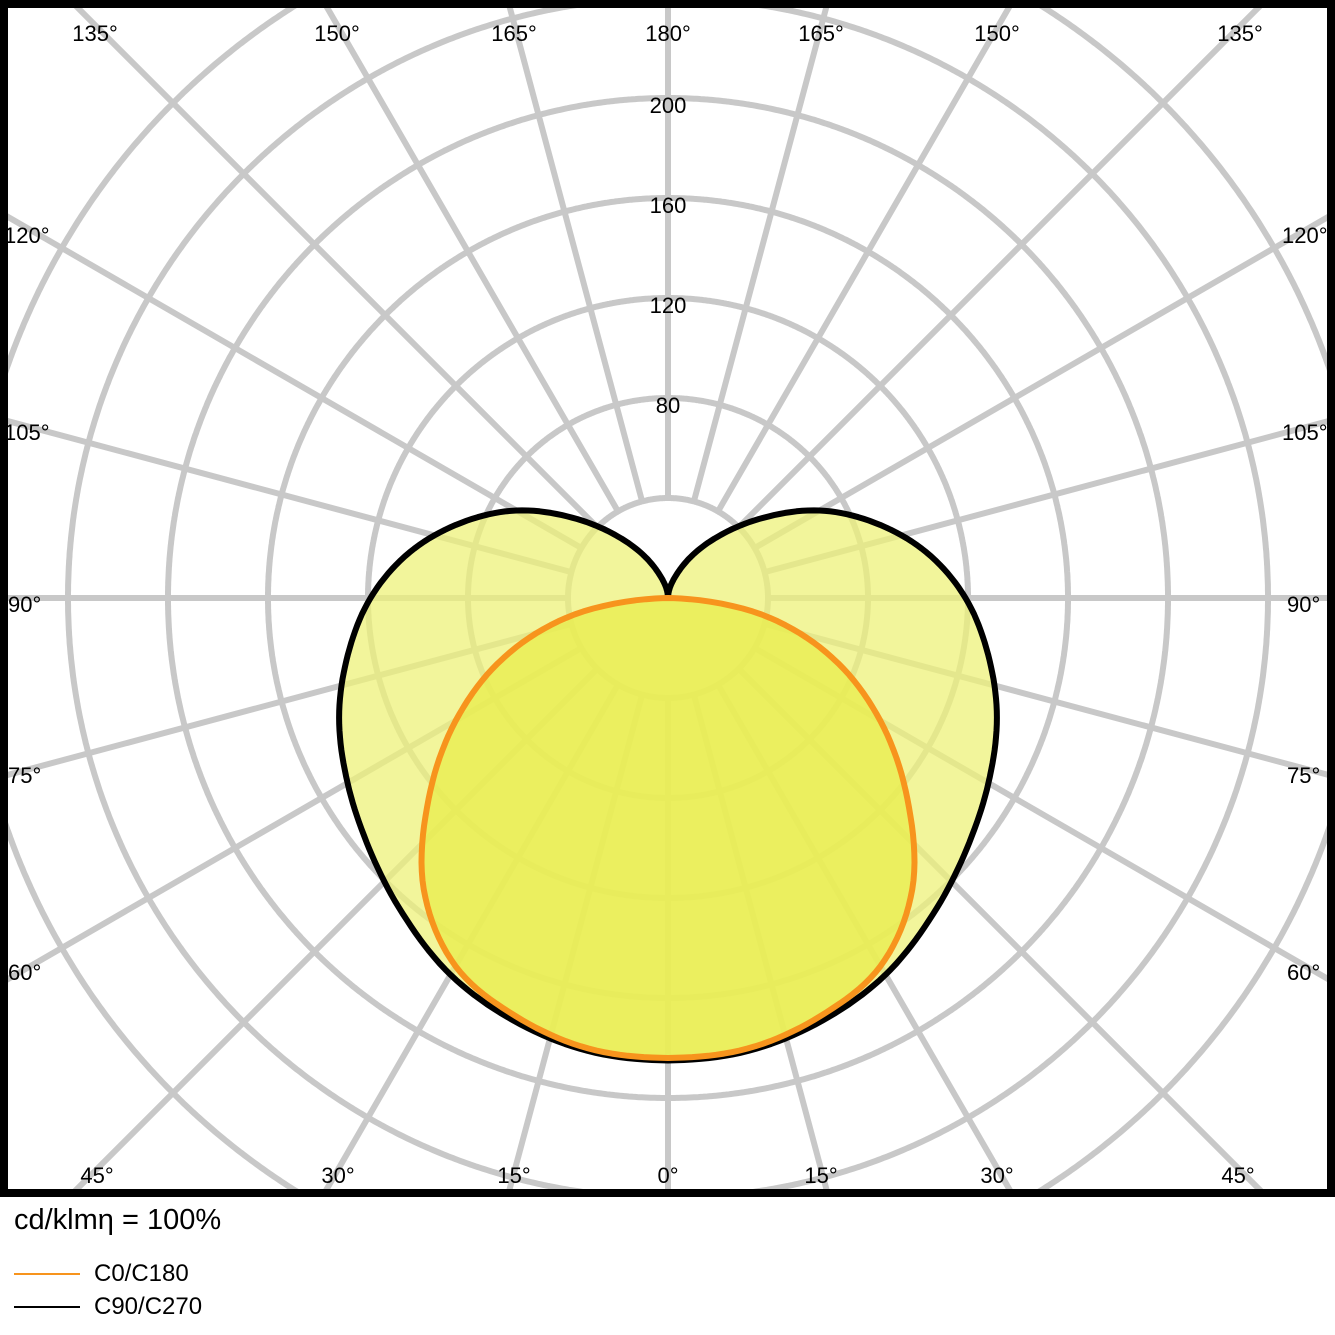  I want to click on efficiency-label: cd/klmη = 100%, so click(118, 1220).